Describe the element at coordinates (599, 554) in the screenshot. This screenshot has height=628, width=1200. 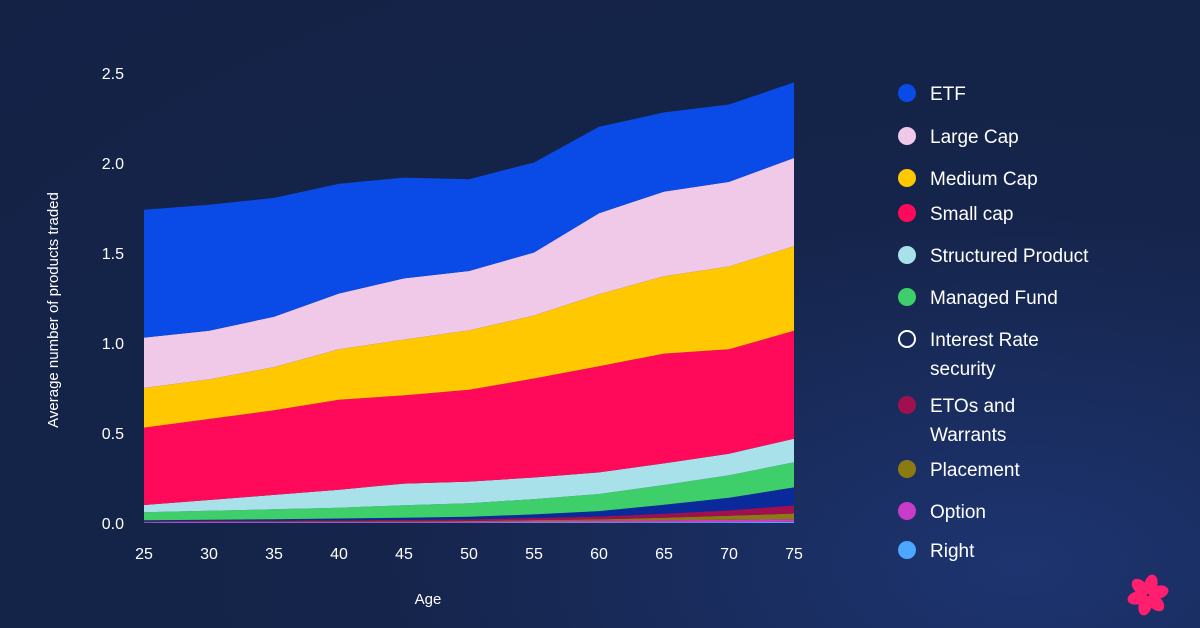
I see `x-tick-label: 60` at that location.